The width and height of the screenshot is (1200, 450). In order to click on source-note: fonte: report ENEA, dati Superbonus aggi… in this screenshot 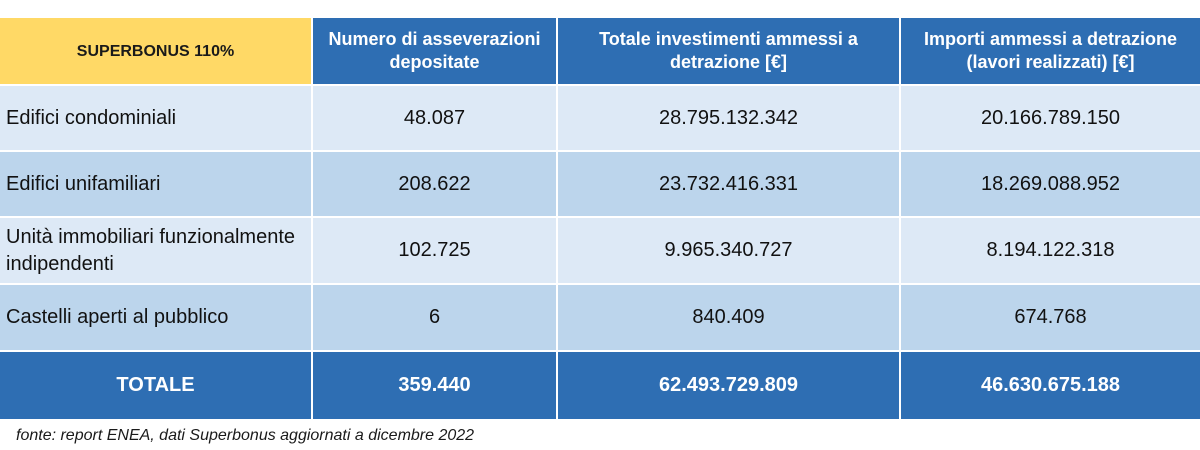, I will do `click(245, 435)`.